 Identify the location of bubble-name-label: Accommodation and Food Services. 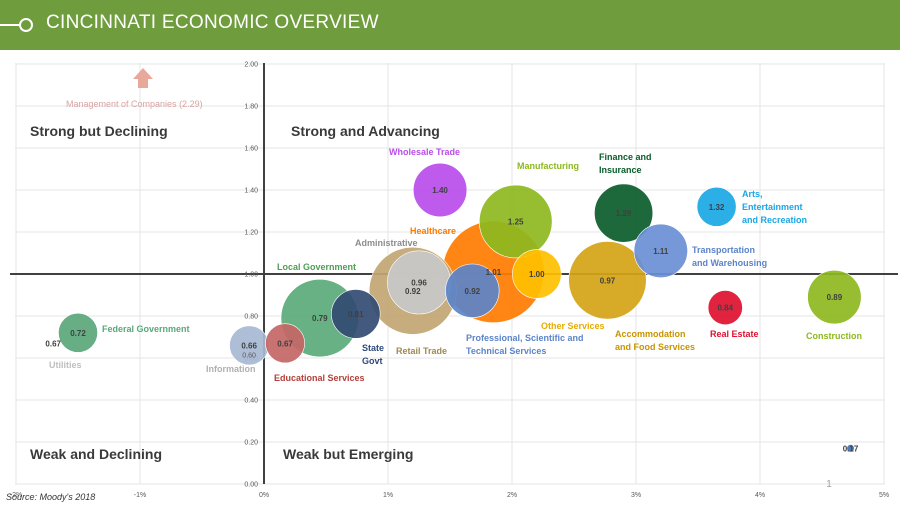
(655, 340).